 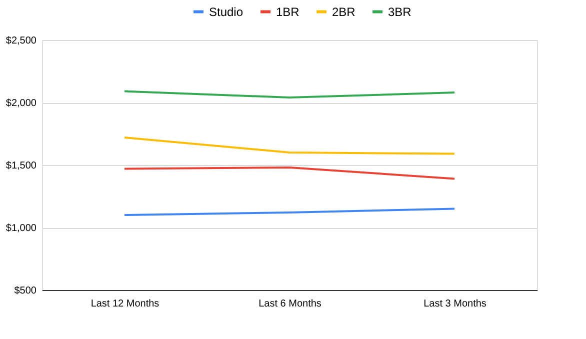 I want to click on y-tick-label: $2,500, so click(x=21, y=41).